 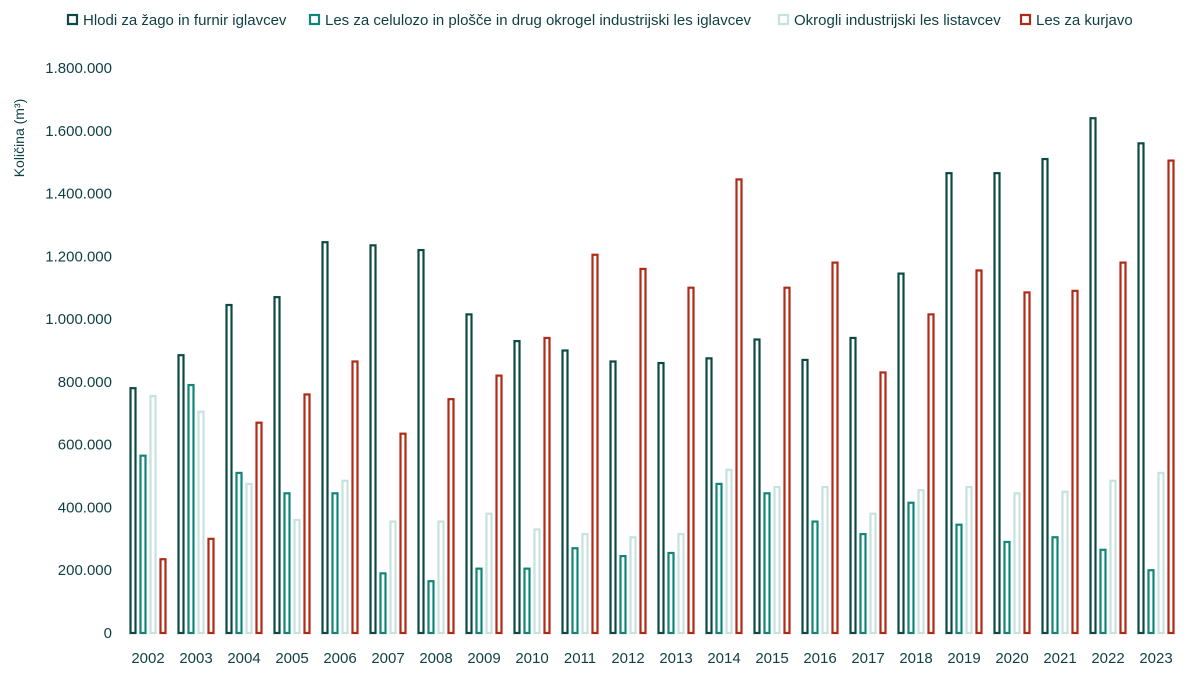 What do you see at coordinates (1059, 658) in the screenshot?
I see `x-tick-label: 2021` at bounding box center [1059, 658].